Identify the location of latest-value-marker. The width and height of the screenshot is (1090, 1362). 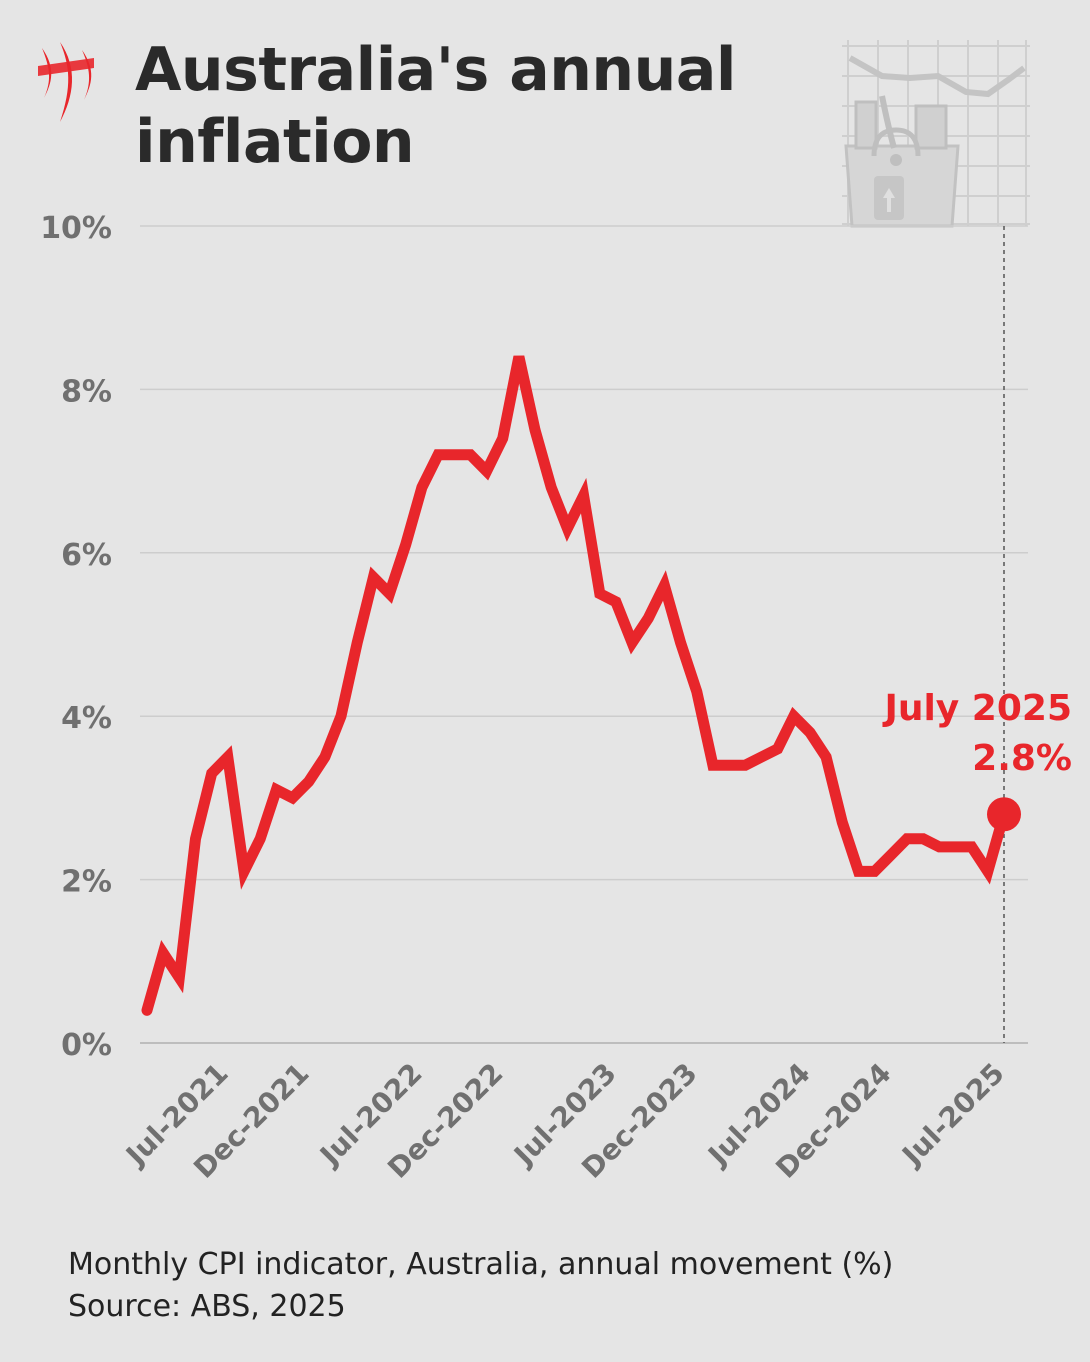
(1004, 814).